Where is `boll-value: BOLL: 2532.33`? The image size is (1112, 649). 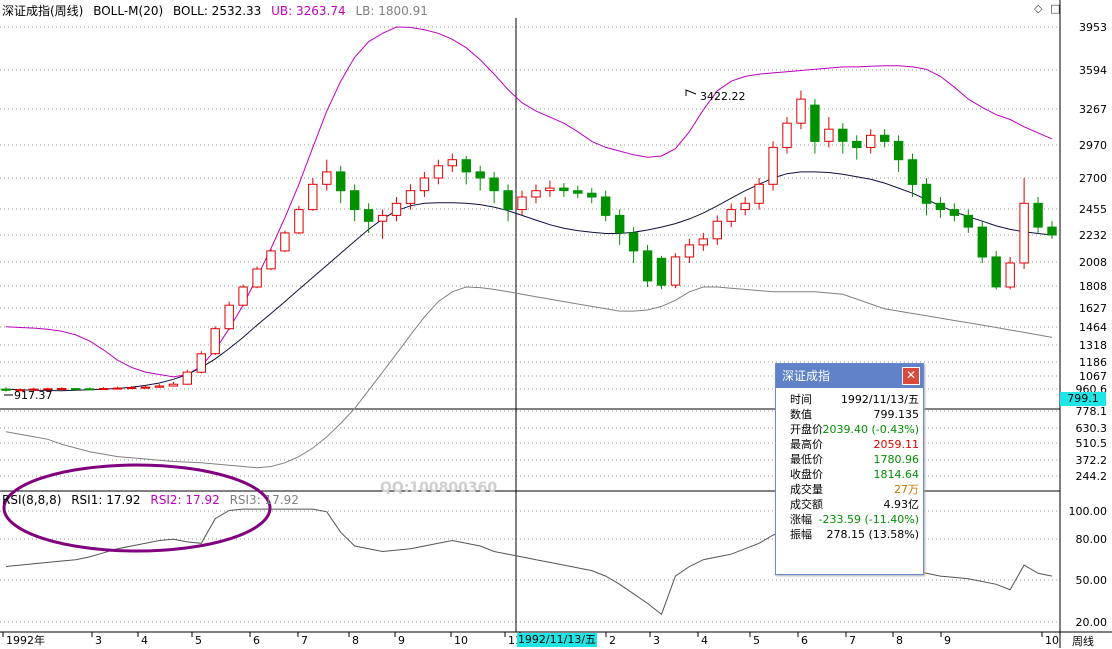 boll-value: BOLL: 2532.33 is located at coordinates (217, 11).